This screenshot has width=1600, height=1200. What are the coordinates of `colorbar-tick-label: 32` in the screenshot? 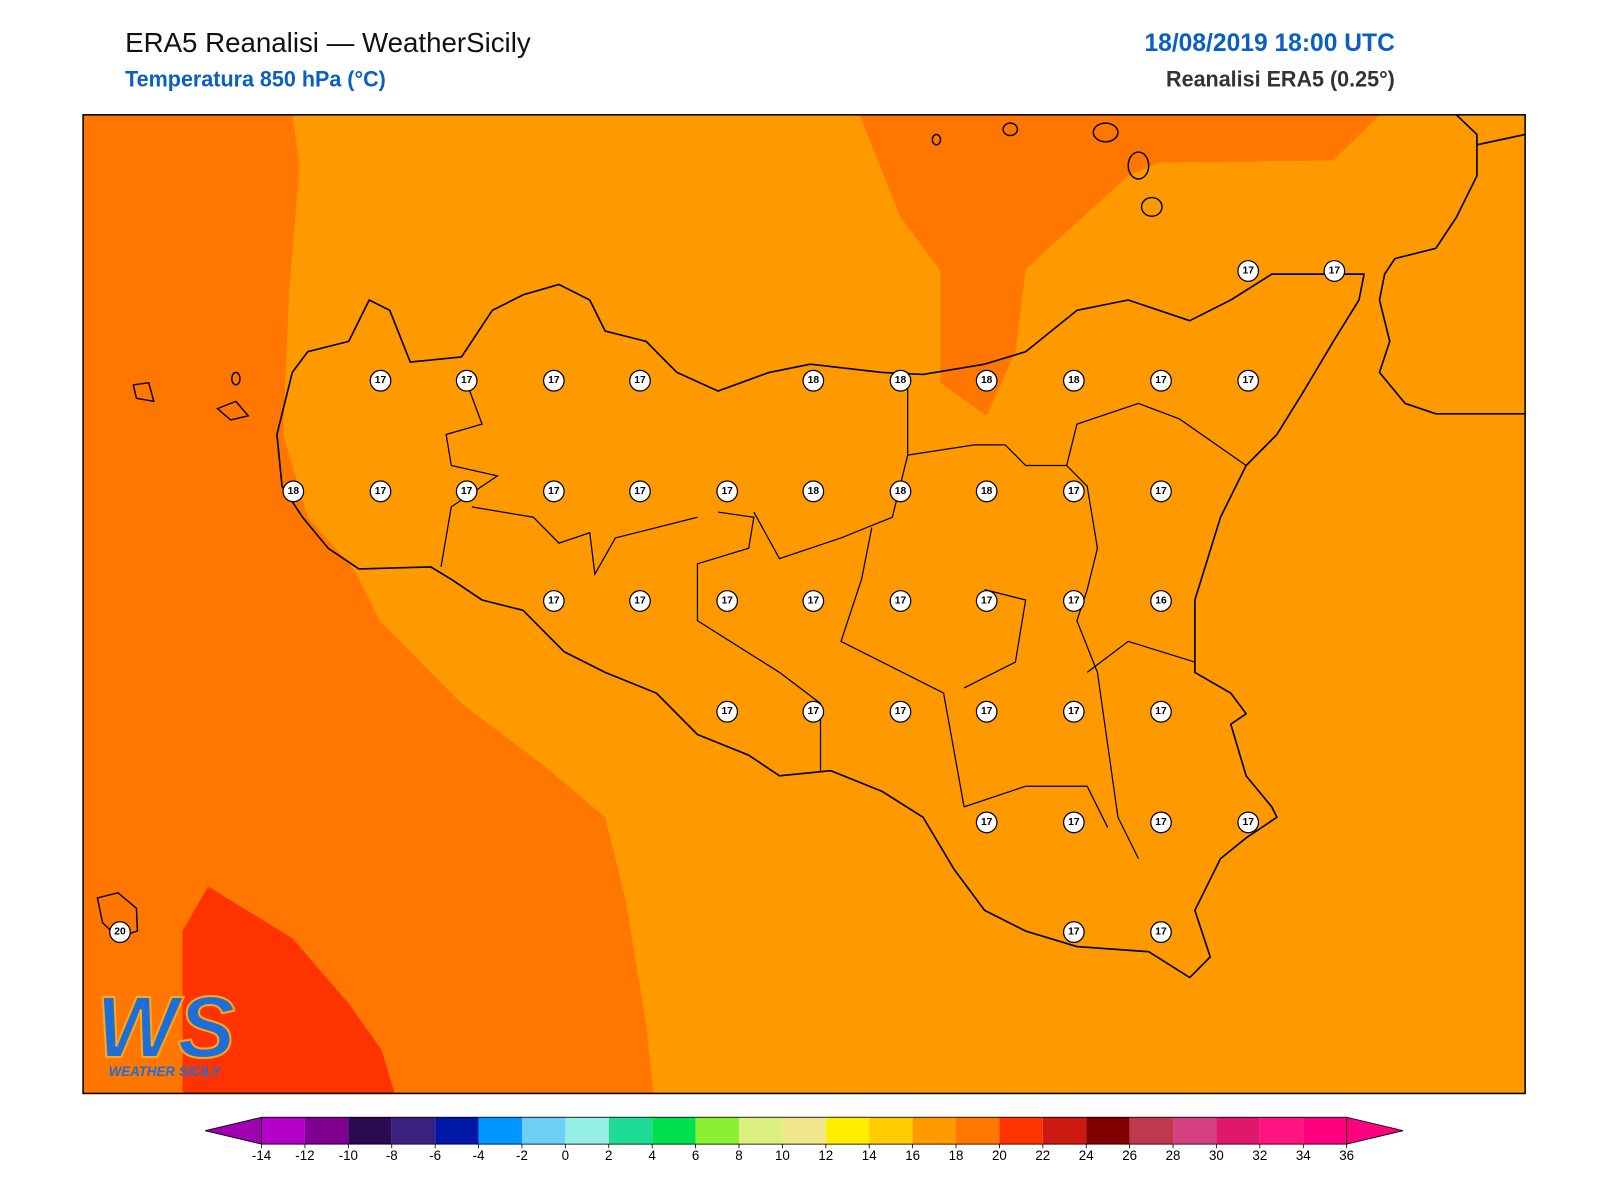 It's located at (1259, 1155).